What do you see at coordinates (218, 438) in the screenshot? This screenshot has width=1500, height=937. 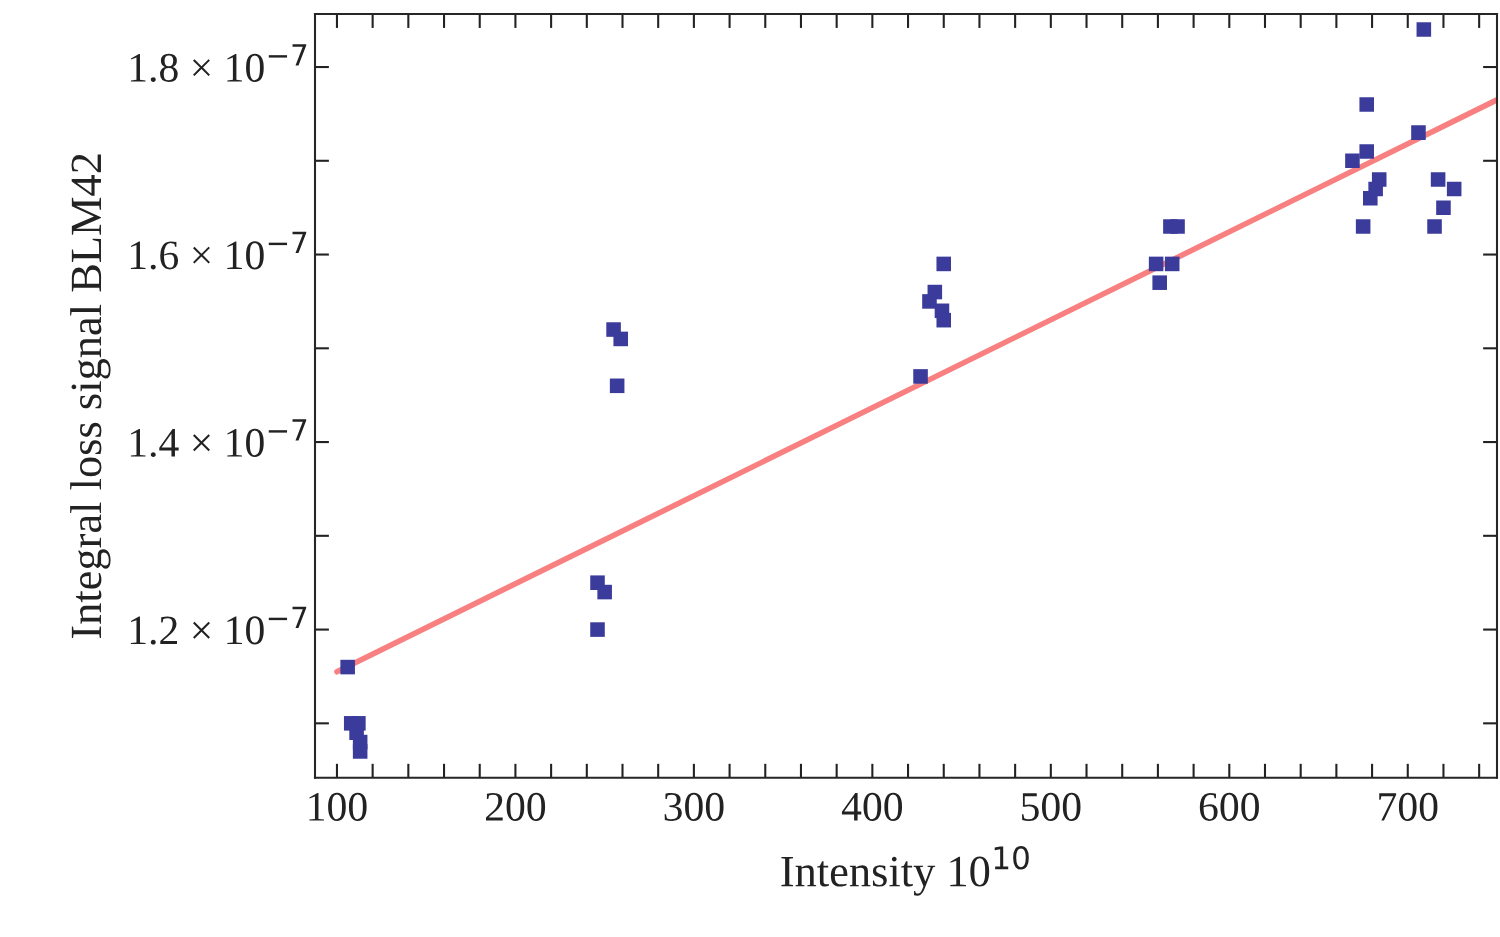 I see `y-tick-label: 1.4 × 10$^{−7}$` at bounding box center [218, 438].